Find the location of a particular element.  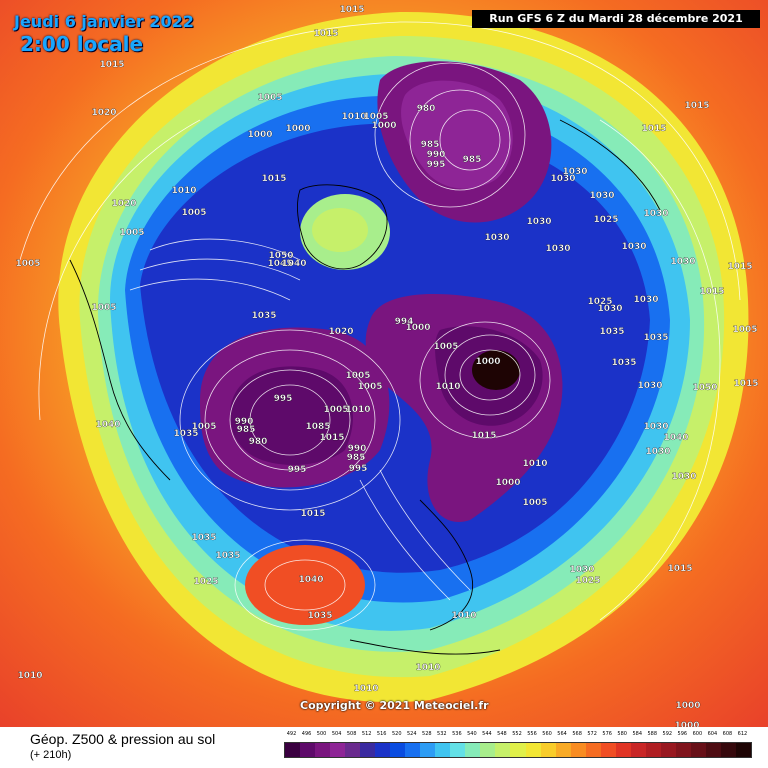

scale-tick-label: 528 is located at coordinates (427, 734).